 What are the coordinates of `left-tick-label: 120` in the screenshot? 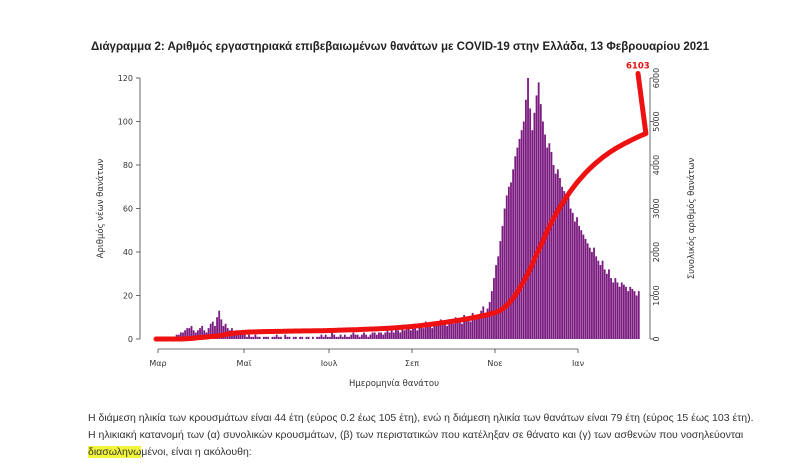 It's located at (125, 78).